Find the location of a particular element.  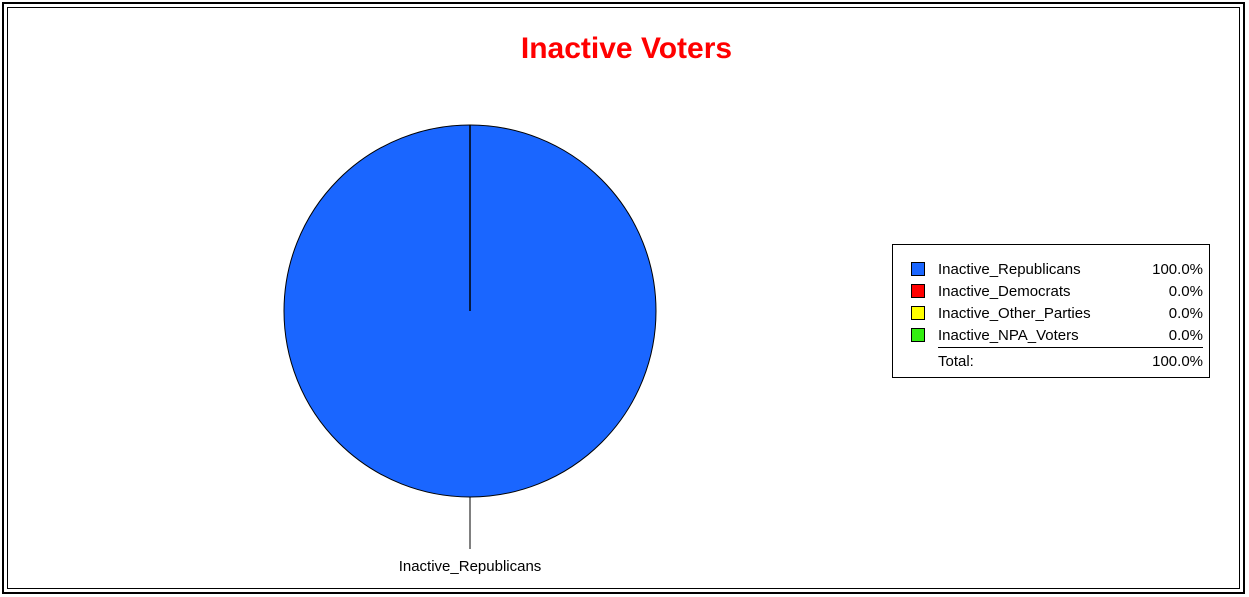

legend-item: Inactive_Democrats 0.0% is located at coordinates (1057, 292).